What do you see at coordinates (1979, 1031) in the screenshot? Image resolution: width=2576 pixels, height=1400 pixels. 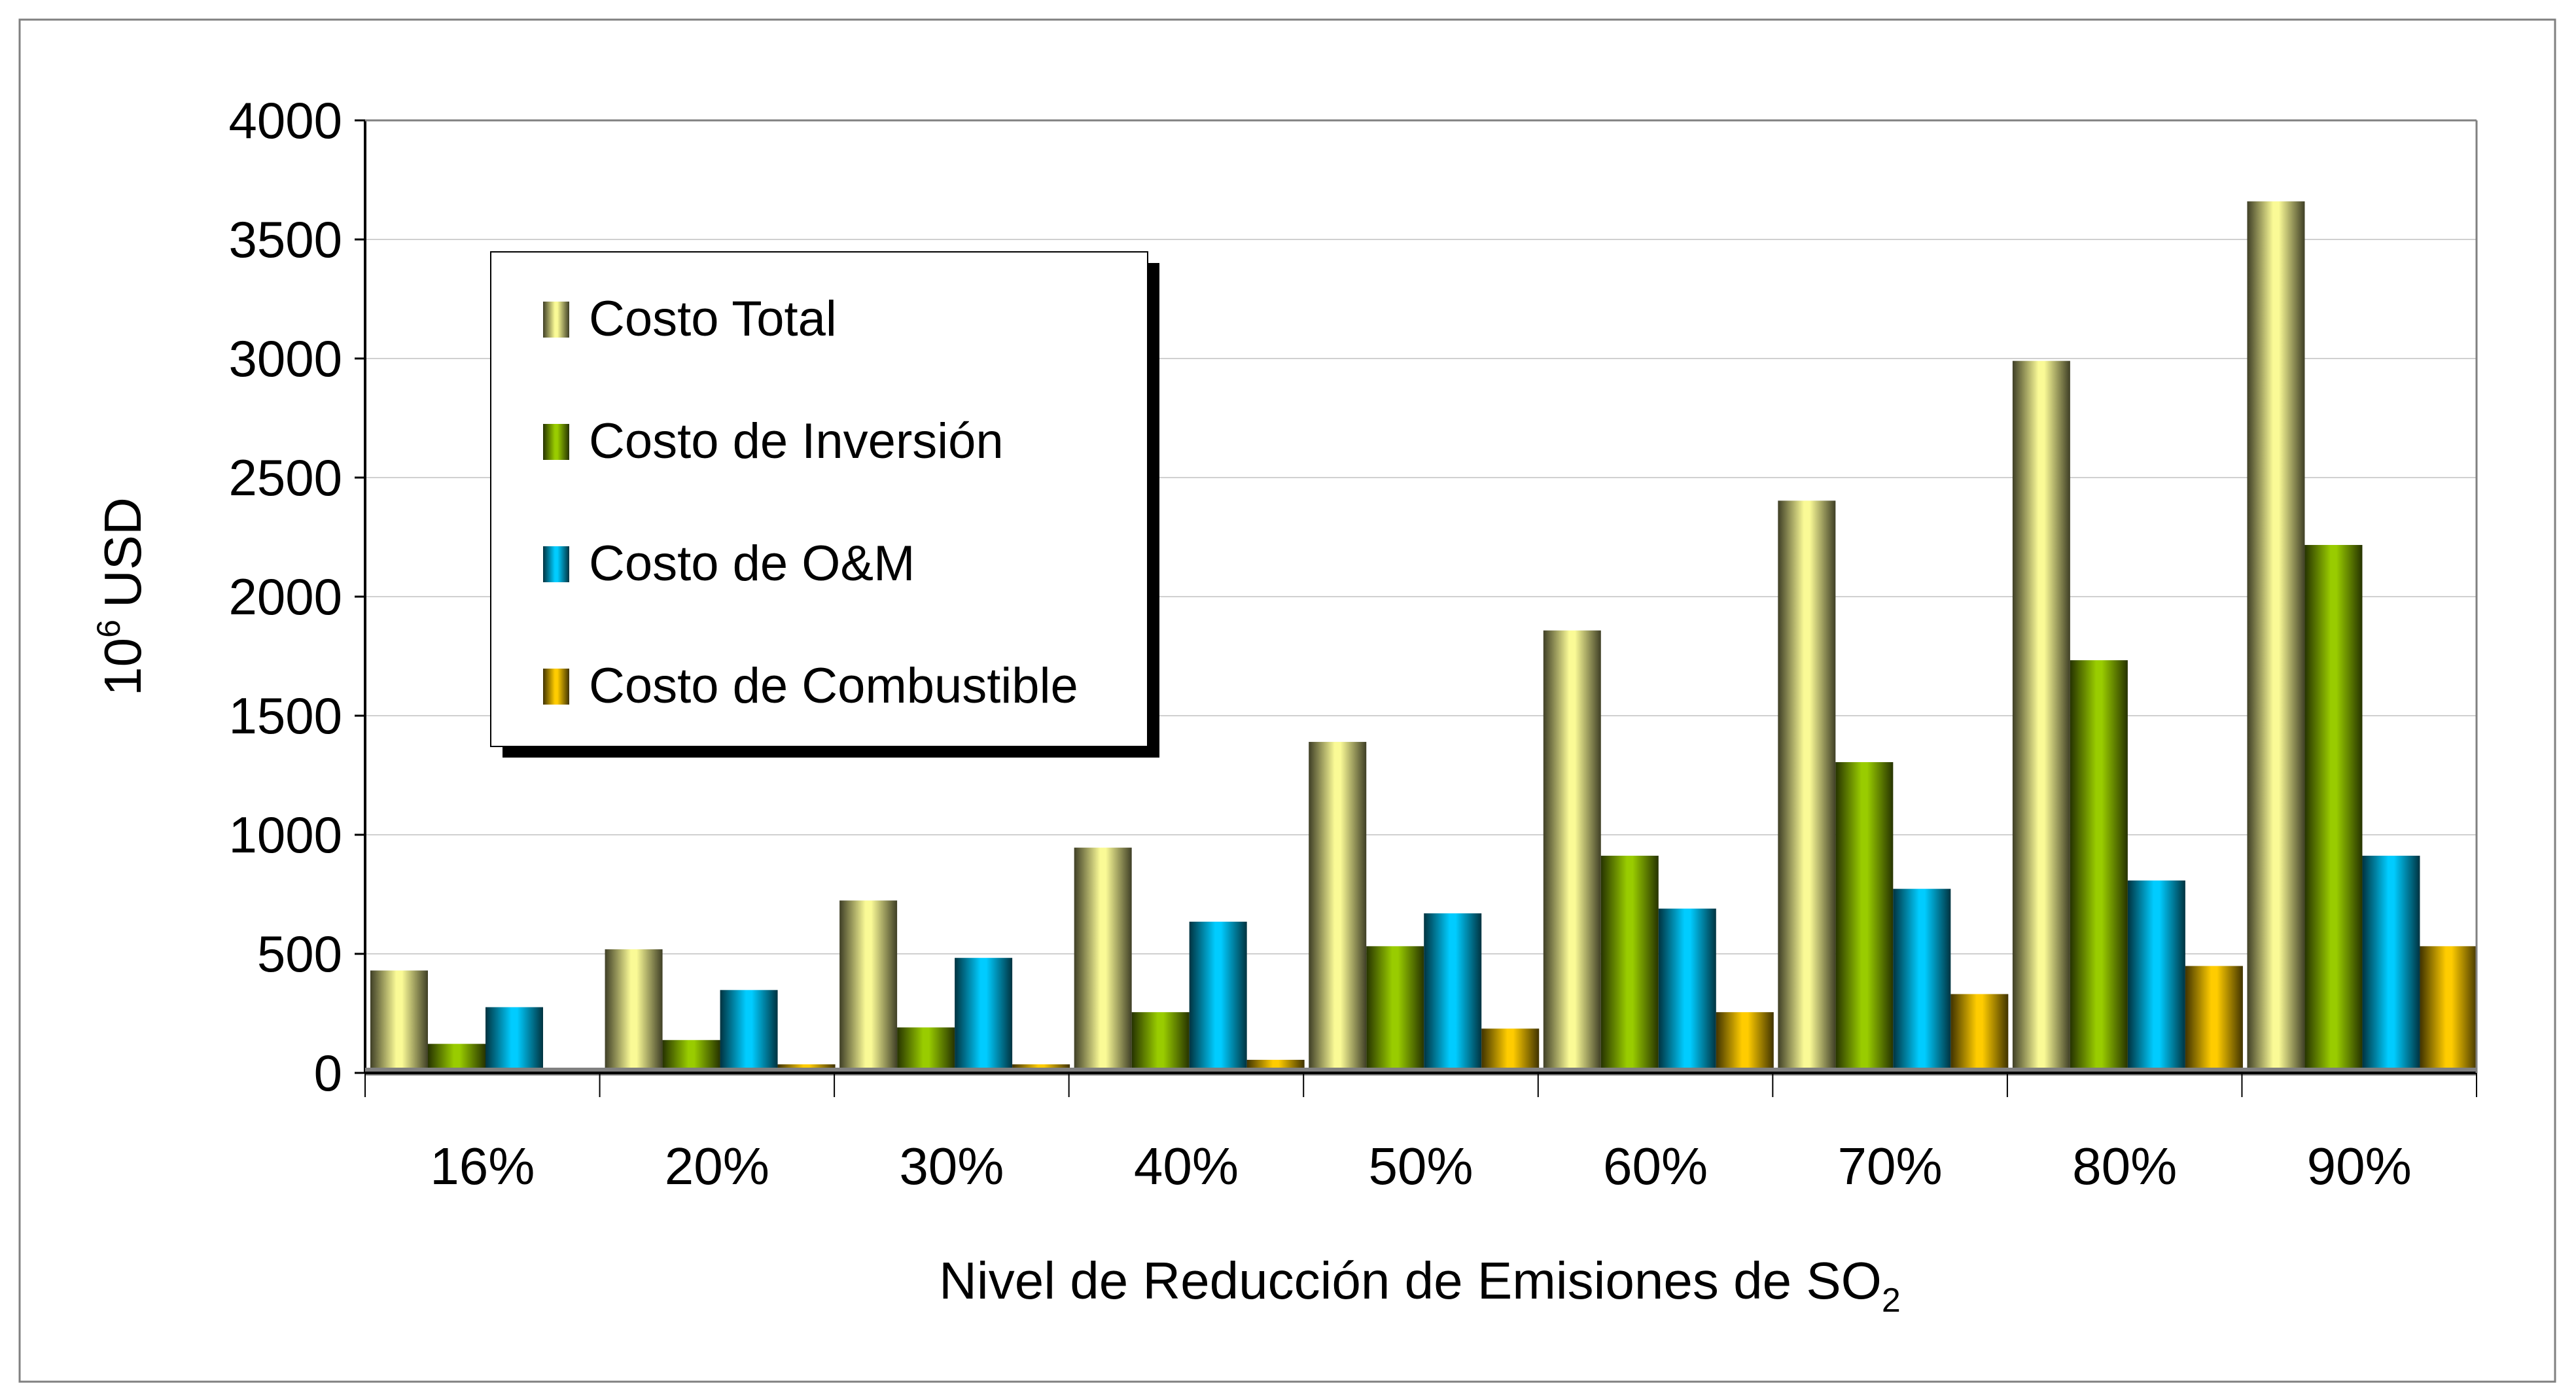 I see `bar-costo-de-combustible-70pct` at bounding box center [1979, 1031].